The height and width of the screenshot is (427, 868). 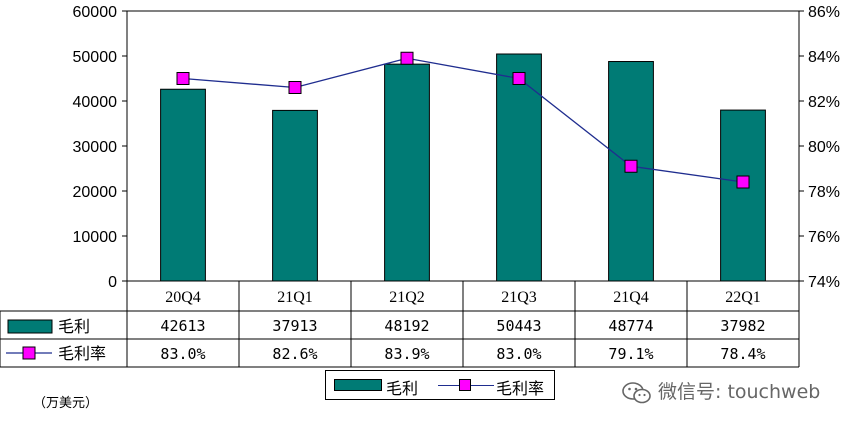 What do you see at coordinates (465, 385) in the screenshot?
I see `legend-line-marker` at bounding box center [465, 385].